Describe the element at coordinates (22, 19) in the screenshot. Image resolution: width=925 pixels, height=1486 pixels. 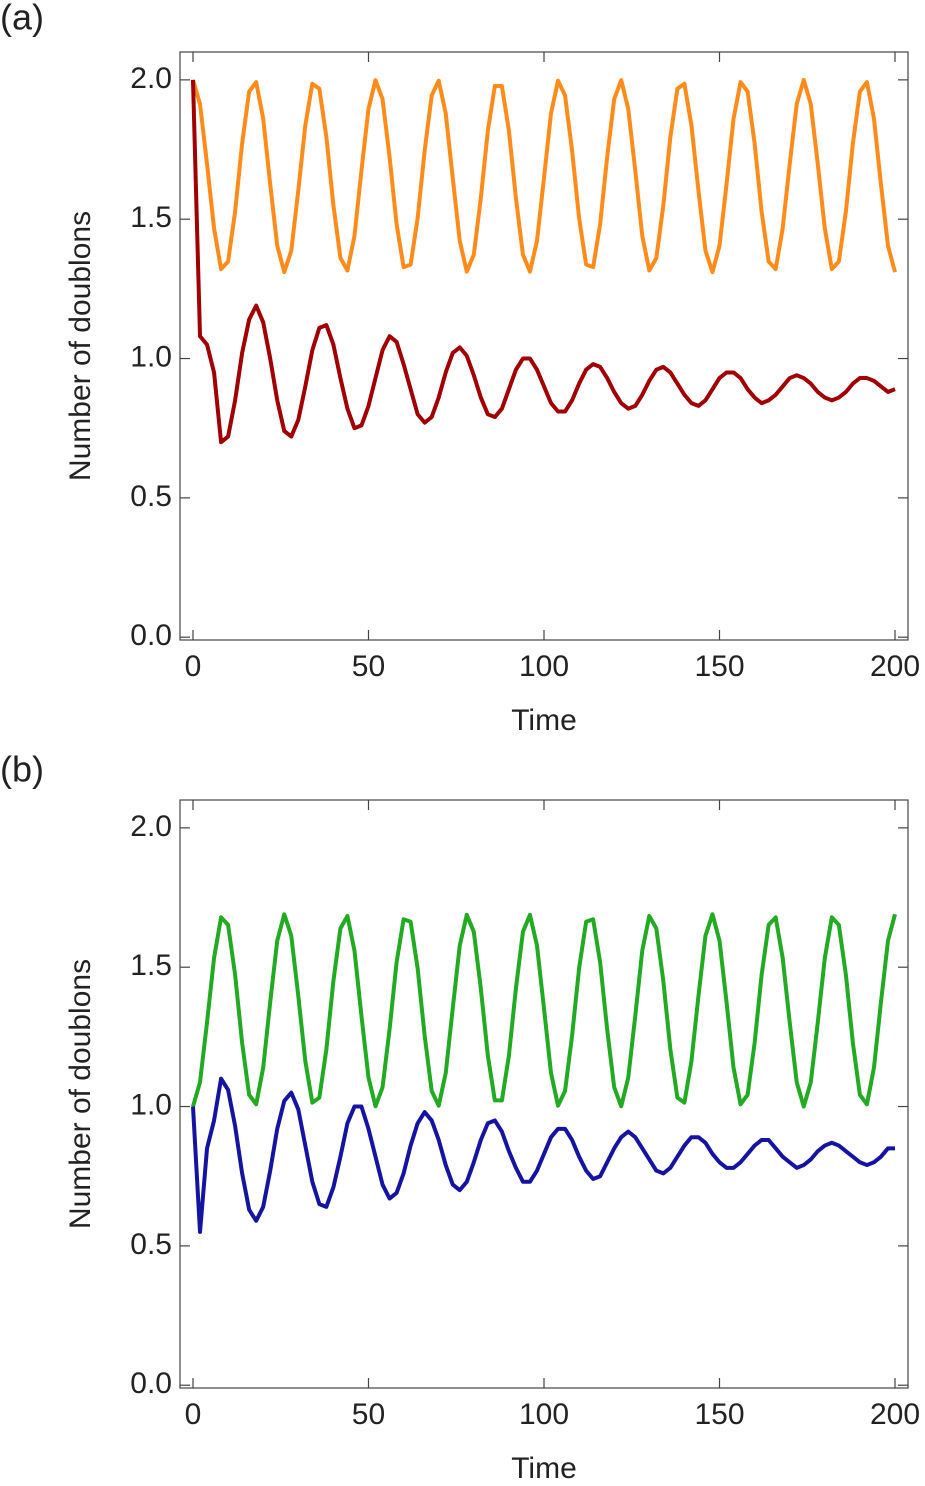
I see `panel-label: (a)` at that location.